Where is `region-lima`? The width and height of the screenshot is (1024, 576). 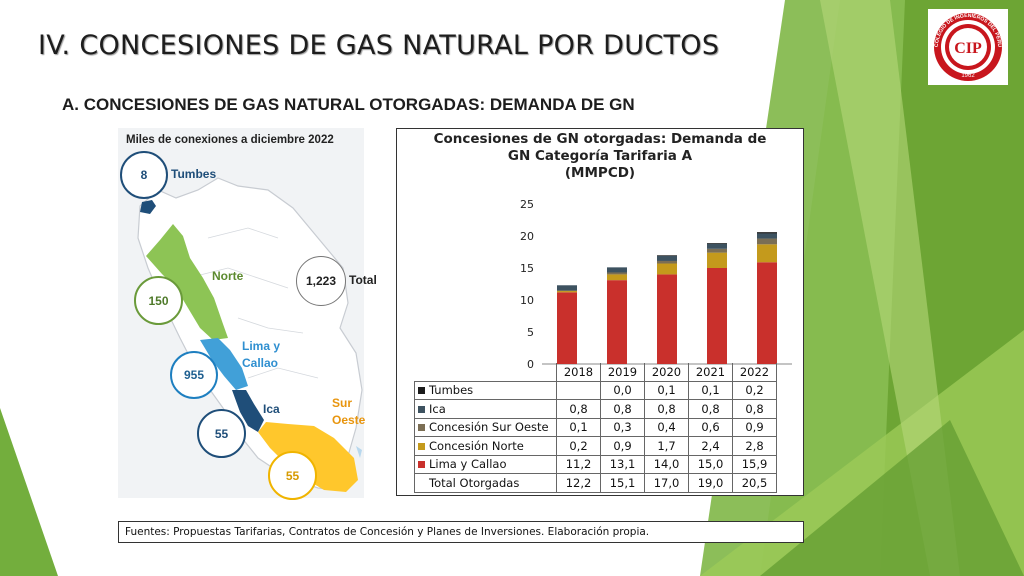
region-lima is located at coordinates (224, 364).